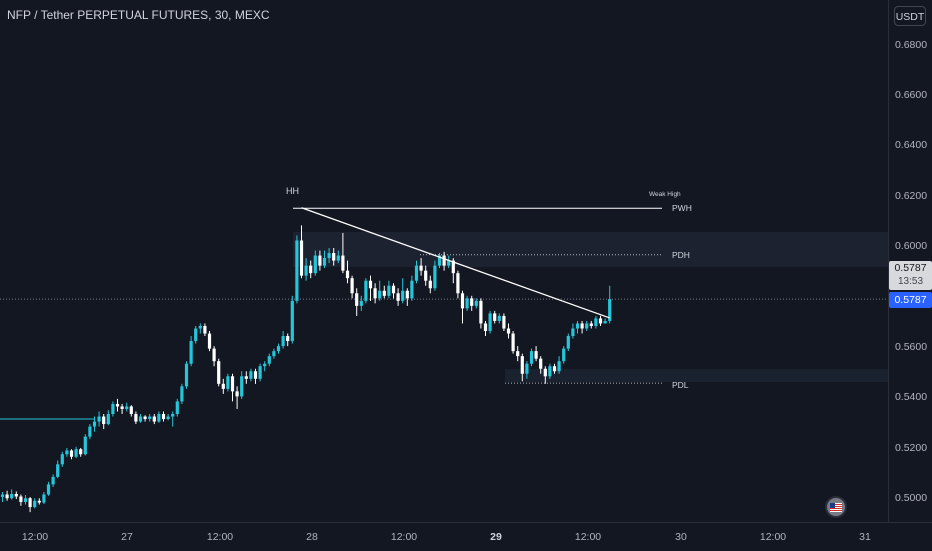 Image resolution: width=932 pixels, height=551 pixels. What do you see at coordinates (681, 255) in the screenshot?
I see `pdh-label: PDH` at bounding box center [681, 255].